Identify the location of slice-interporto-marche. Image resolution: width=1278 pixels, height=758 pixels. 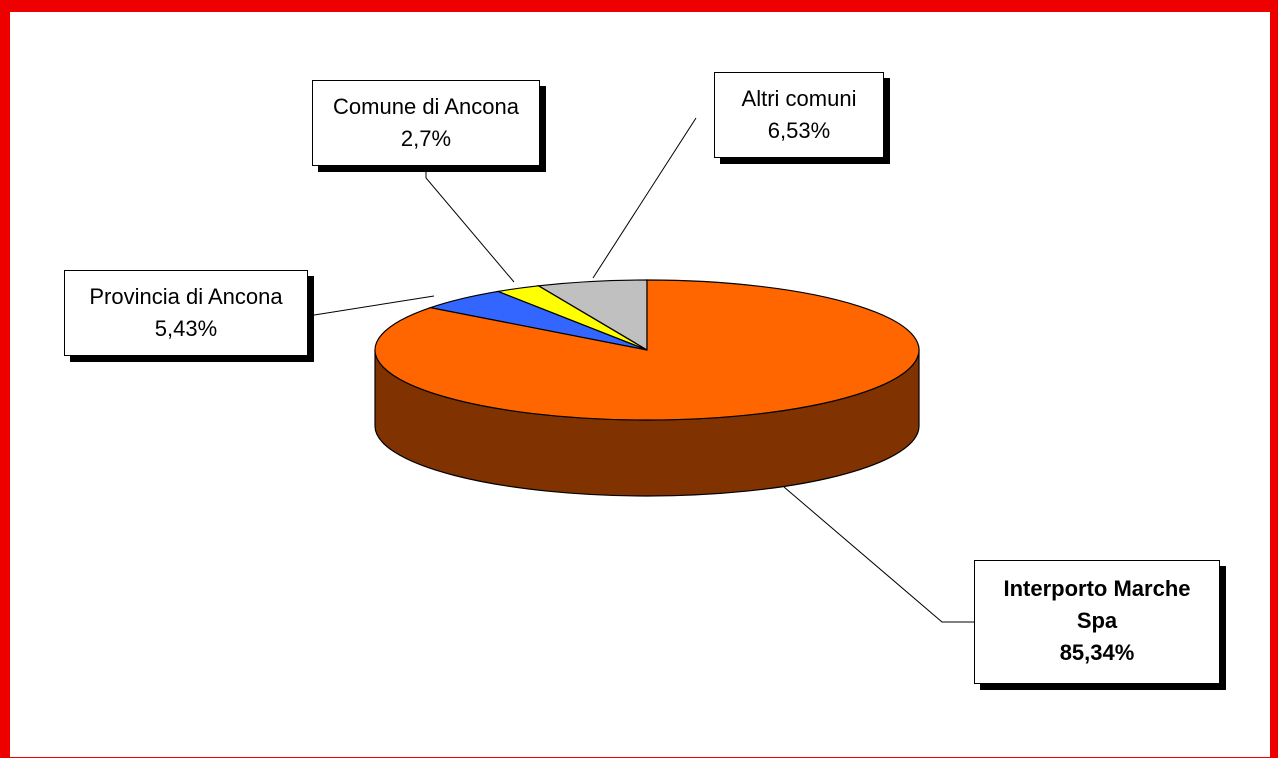
(647, 350).